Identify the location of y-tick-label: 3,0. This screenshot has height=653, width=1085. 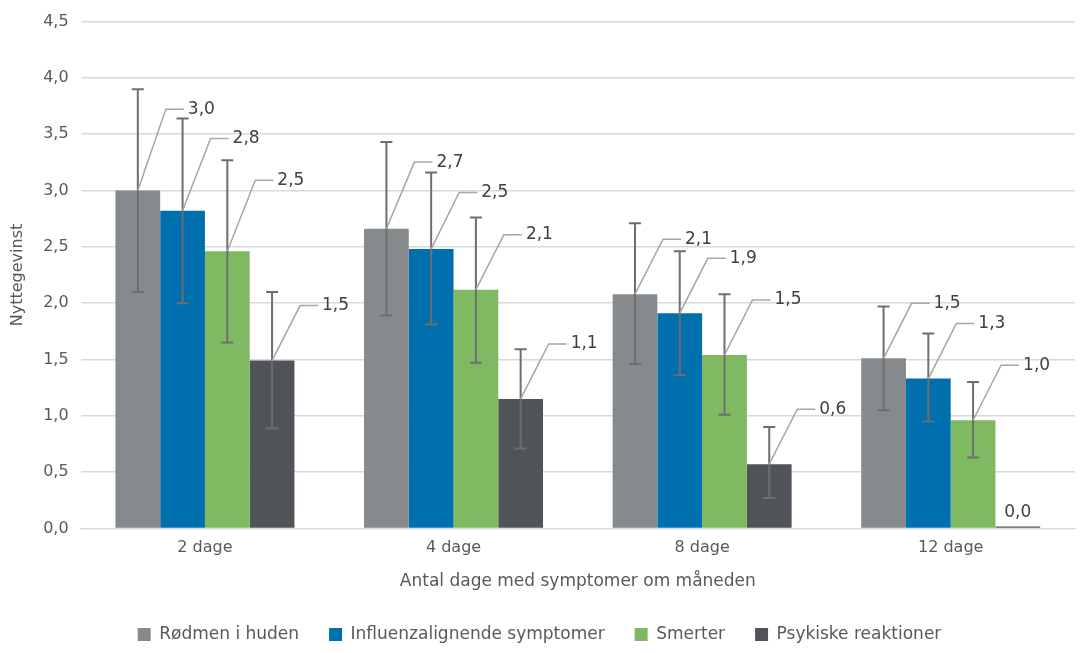
(56, 189).